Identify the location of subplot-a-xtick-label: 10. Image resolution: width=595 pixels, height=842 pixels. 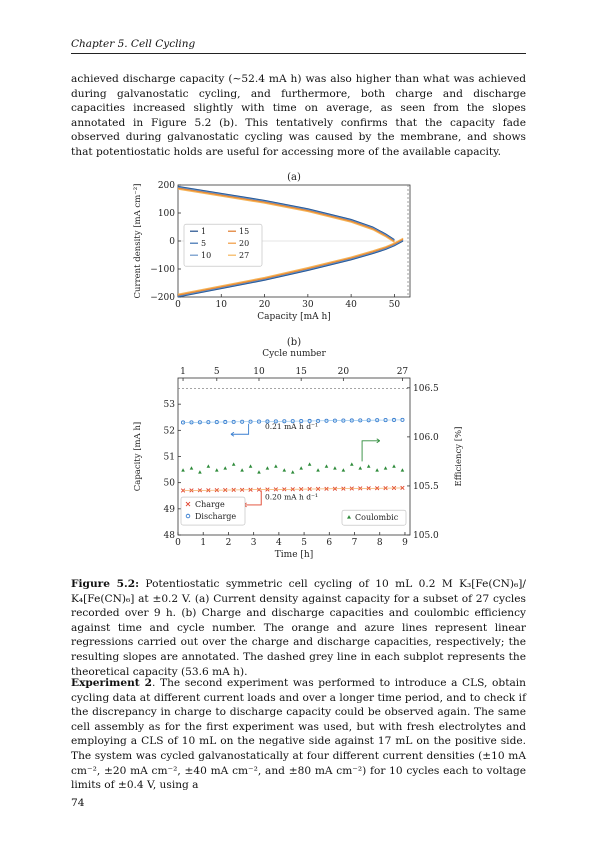
(222, 305).